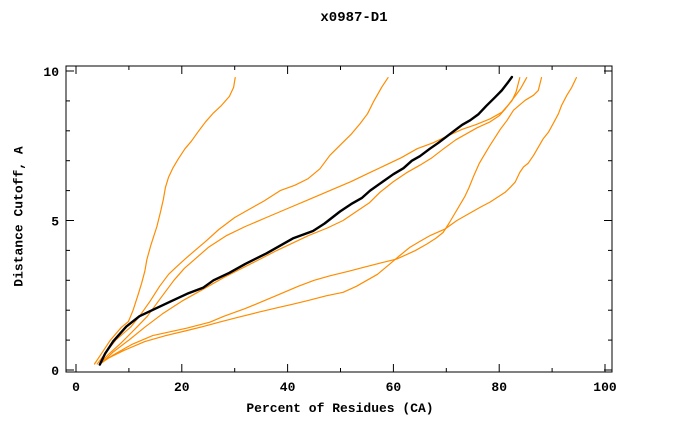 This screenshot has width=680, height=440. I want to click on x-axis-label: Percent of Residues (CA), so click(340, 408).